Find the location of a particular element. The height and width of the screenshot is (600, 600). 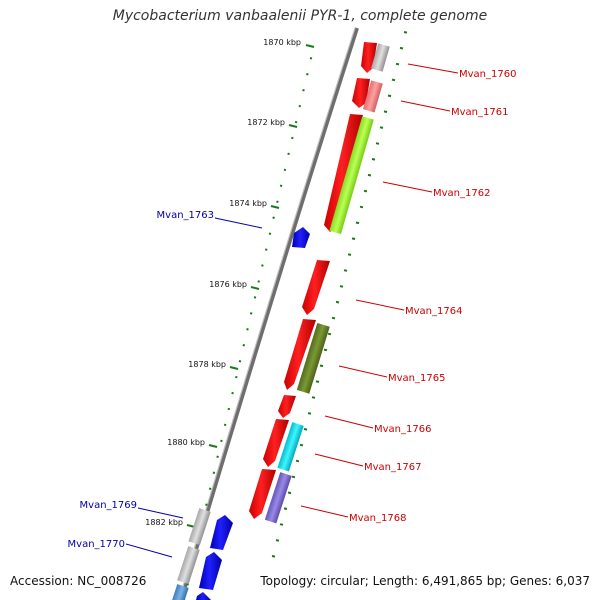

gene-label-mvan-1767: Mvan_1767 is located at coordinates (392, 467).